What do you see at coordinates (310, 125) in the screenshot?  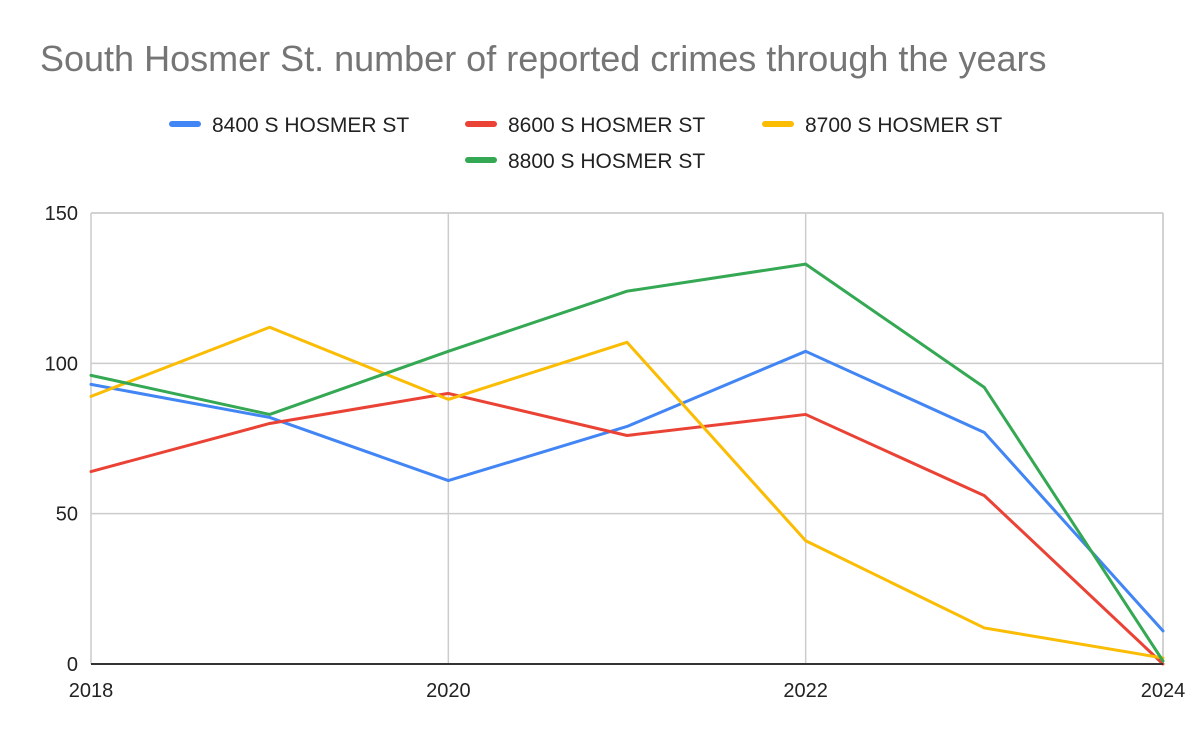 I see `legend-label: 8400 S HOSMER ST` at bounding box center [310, 125].